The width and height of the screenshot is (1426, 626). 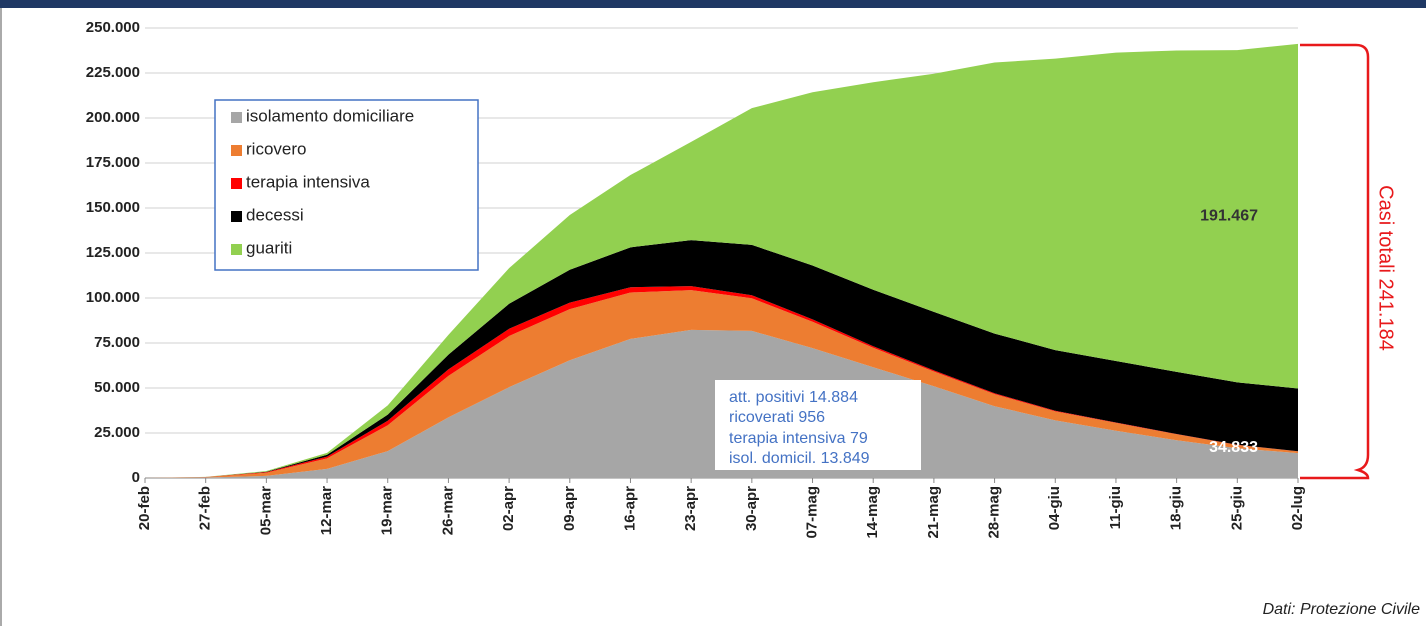 What do you see at coordinates (113, 72) in the screenshot?
I see `y-tick-label: 225.000` at bounding box center [113, 72].